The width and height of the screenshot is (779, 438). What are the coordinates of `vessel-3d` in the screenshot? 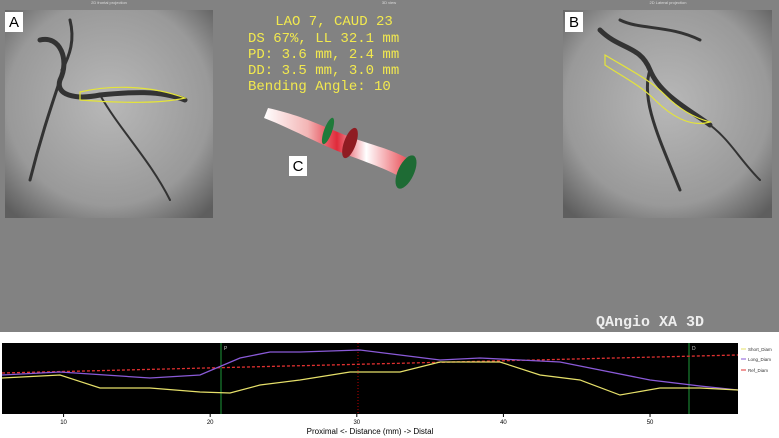 It's located at (340, 148).